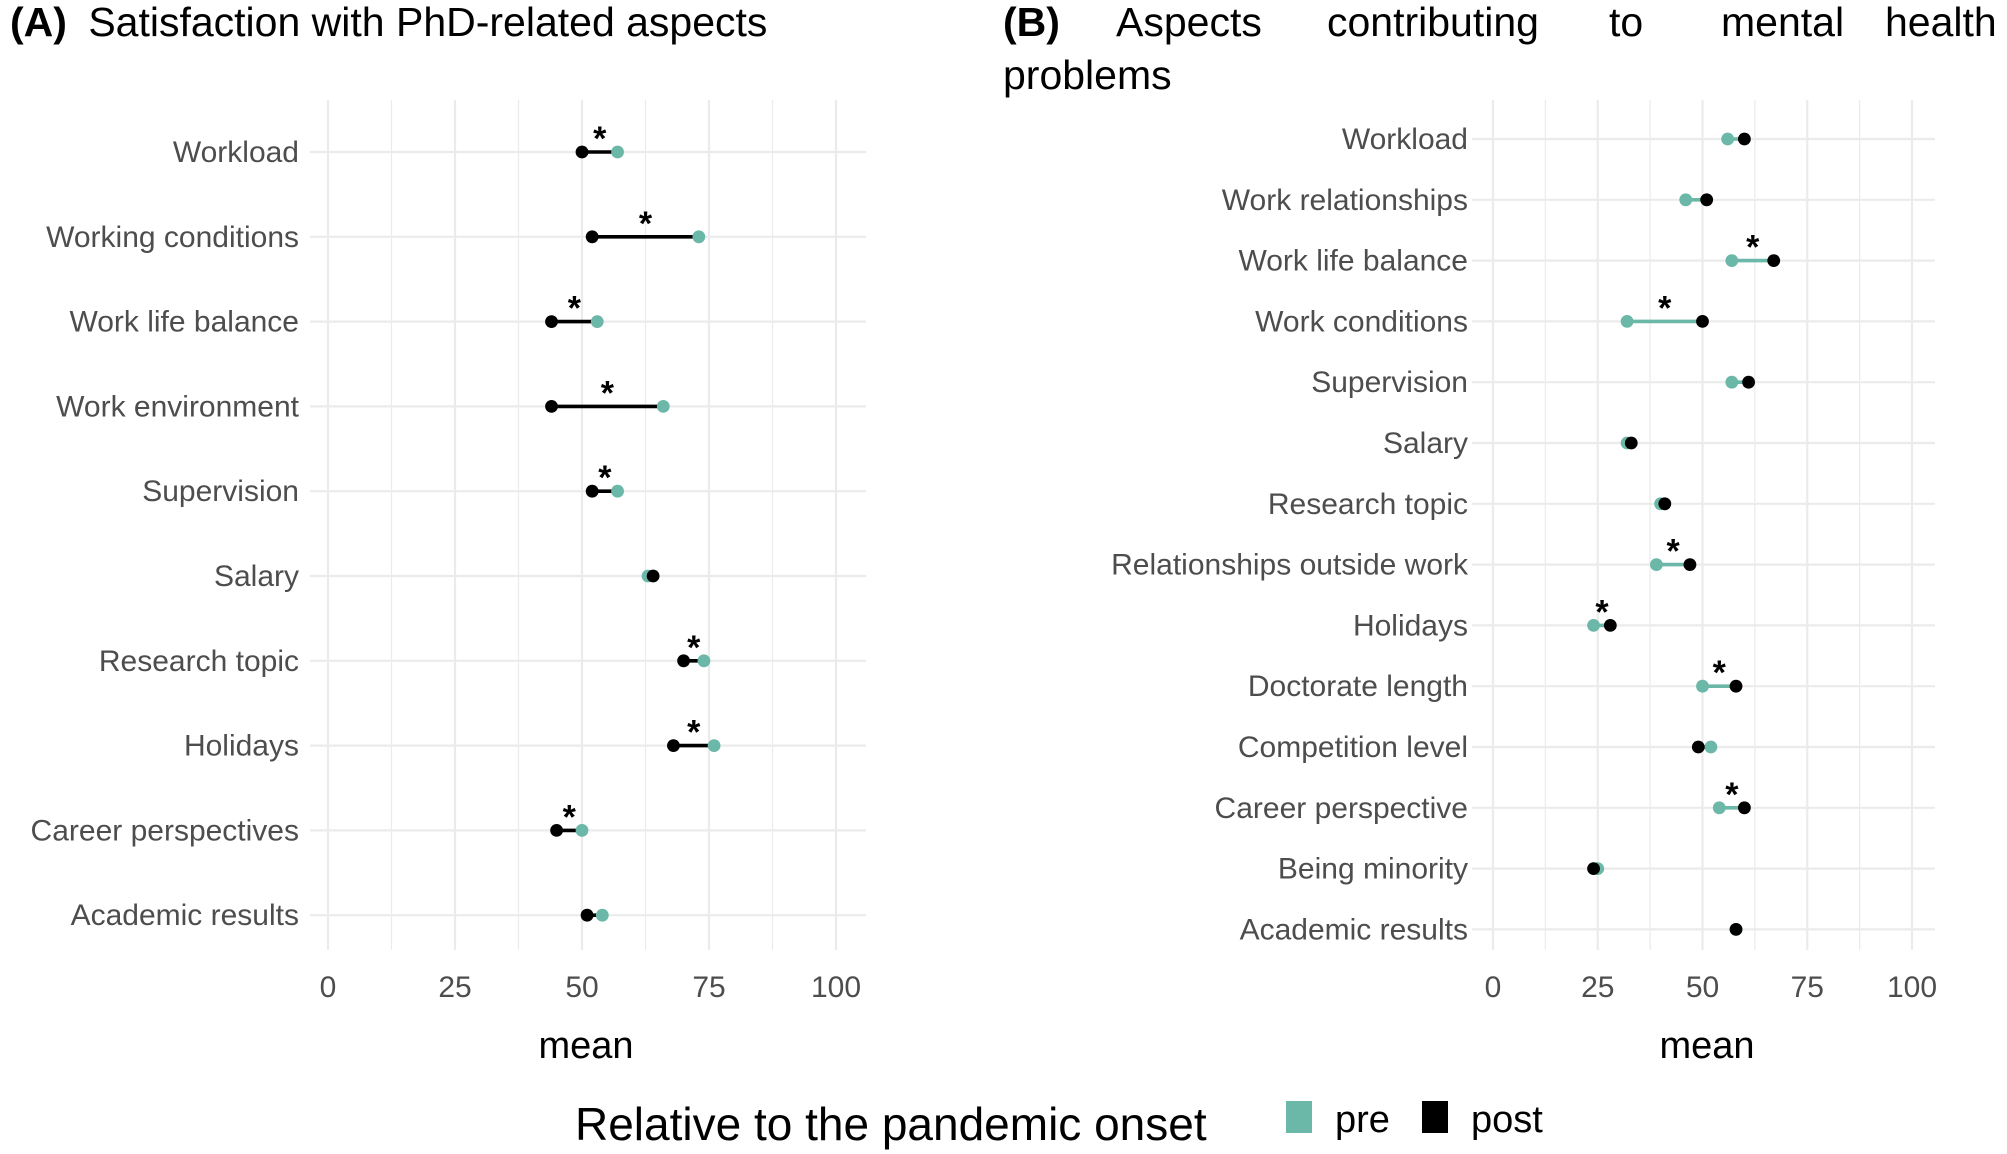 The height and width of the screenshot is (1154, 2007). Describe the element at coordinates (184, 322) in the screenshot. I see `category-label: Work life balance` at that location.